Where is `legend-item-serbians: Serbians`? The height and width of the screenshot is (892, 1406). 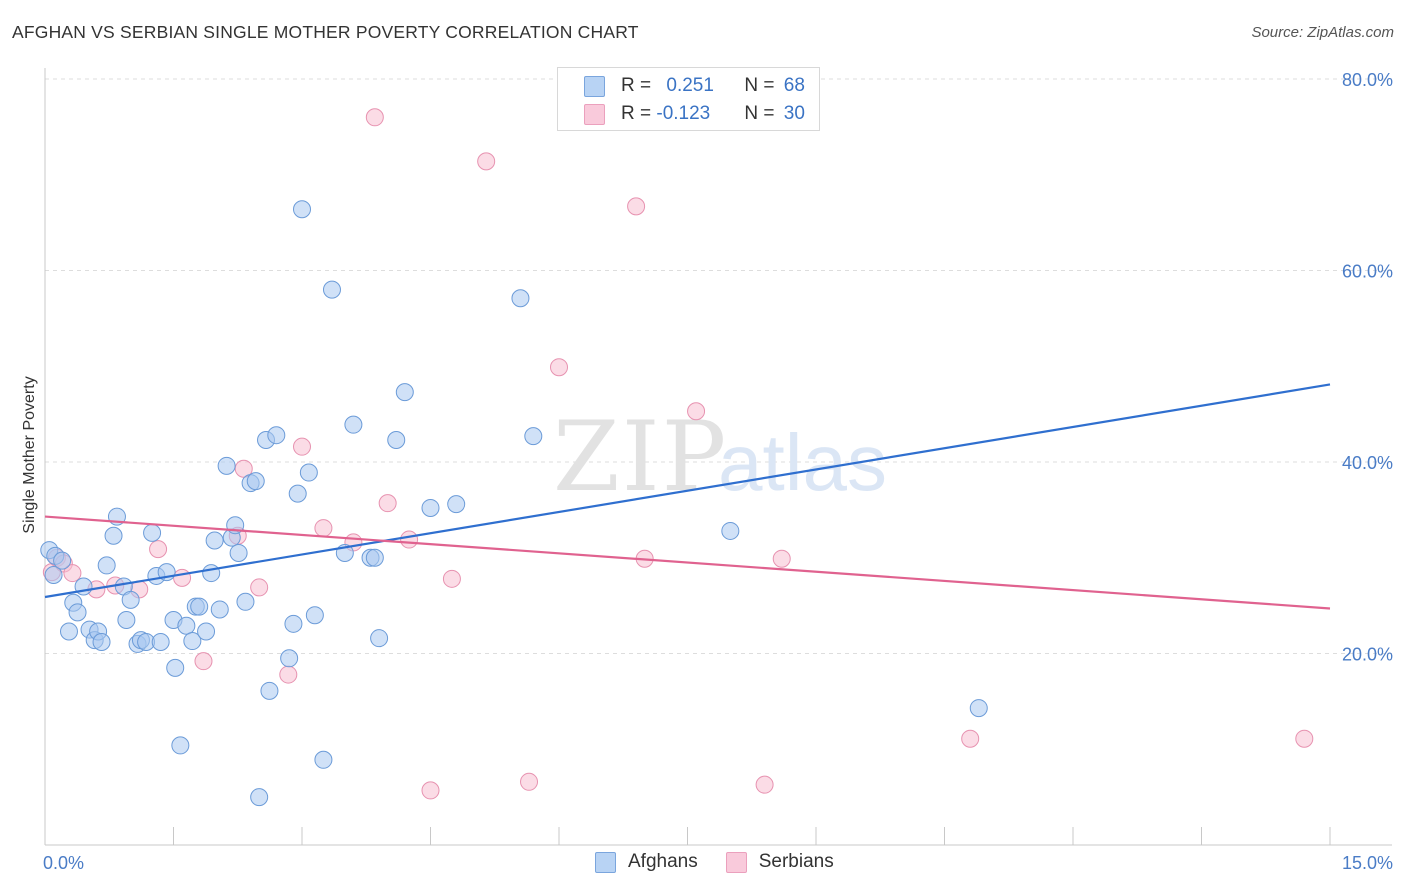
legend-item-serbians: Serbians is located at coordinates (779, 862).